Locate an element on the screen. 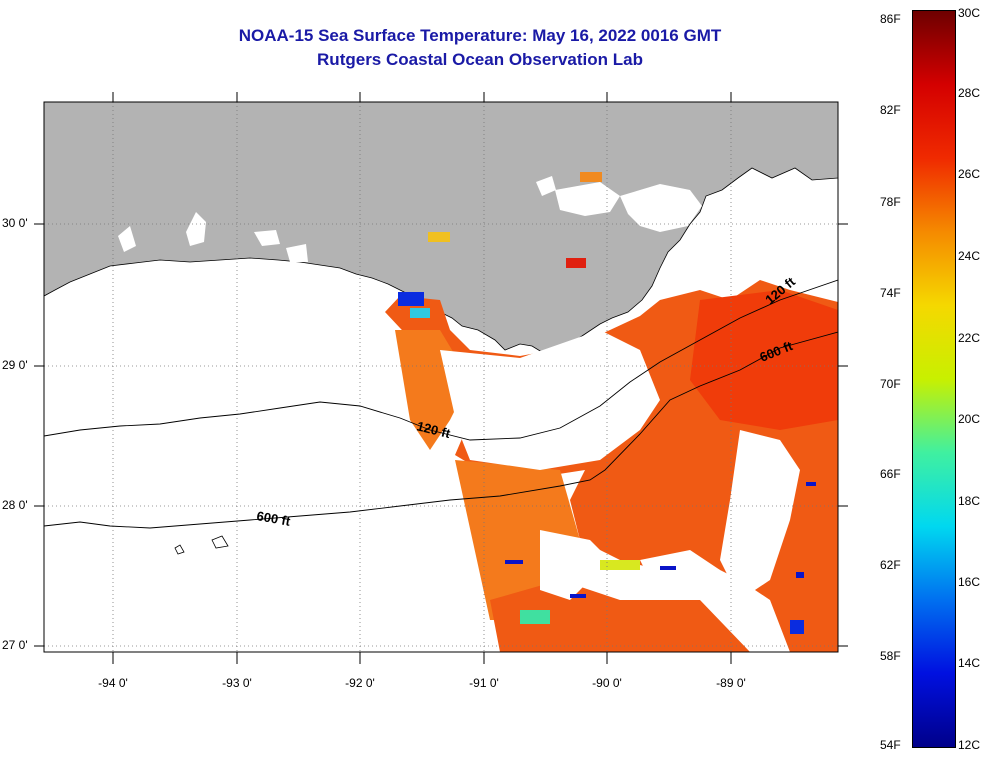 This screenshot has width=992, height=761. colorbar-c-label: 16C is located at coordinates (969, 582).